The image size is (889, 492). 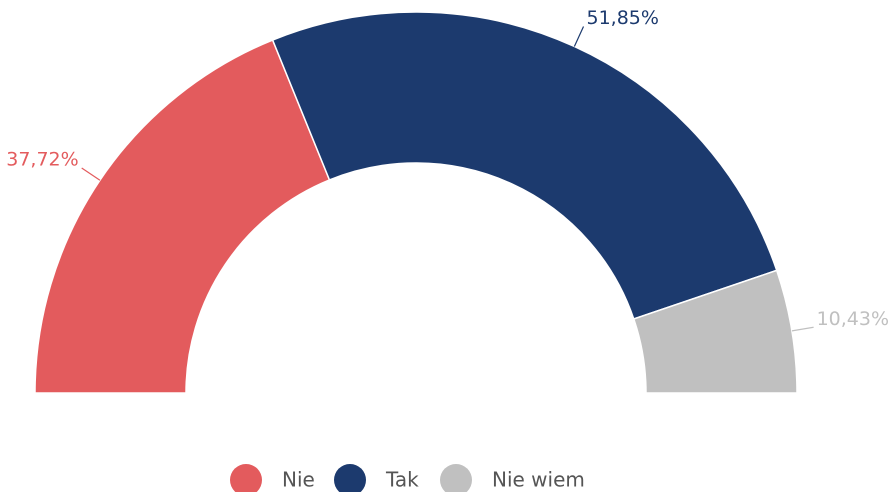 What do you see at coordinates (298, 480) in the screenshot?
I see `legend-label: Nie` at bounding box center [298, 480].